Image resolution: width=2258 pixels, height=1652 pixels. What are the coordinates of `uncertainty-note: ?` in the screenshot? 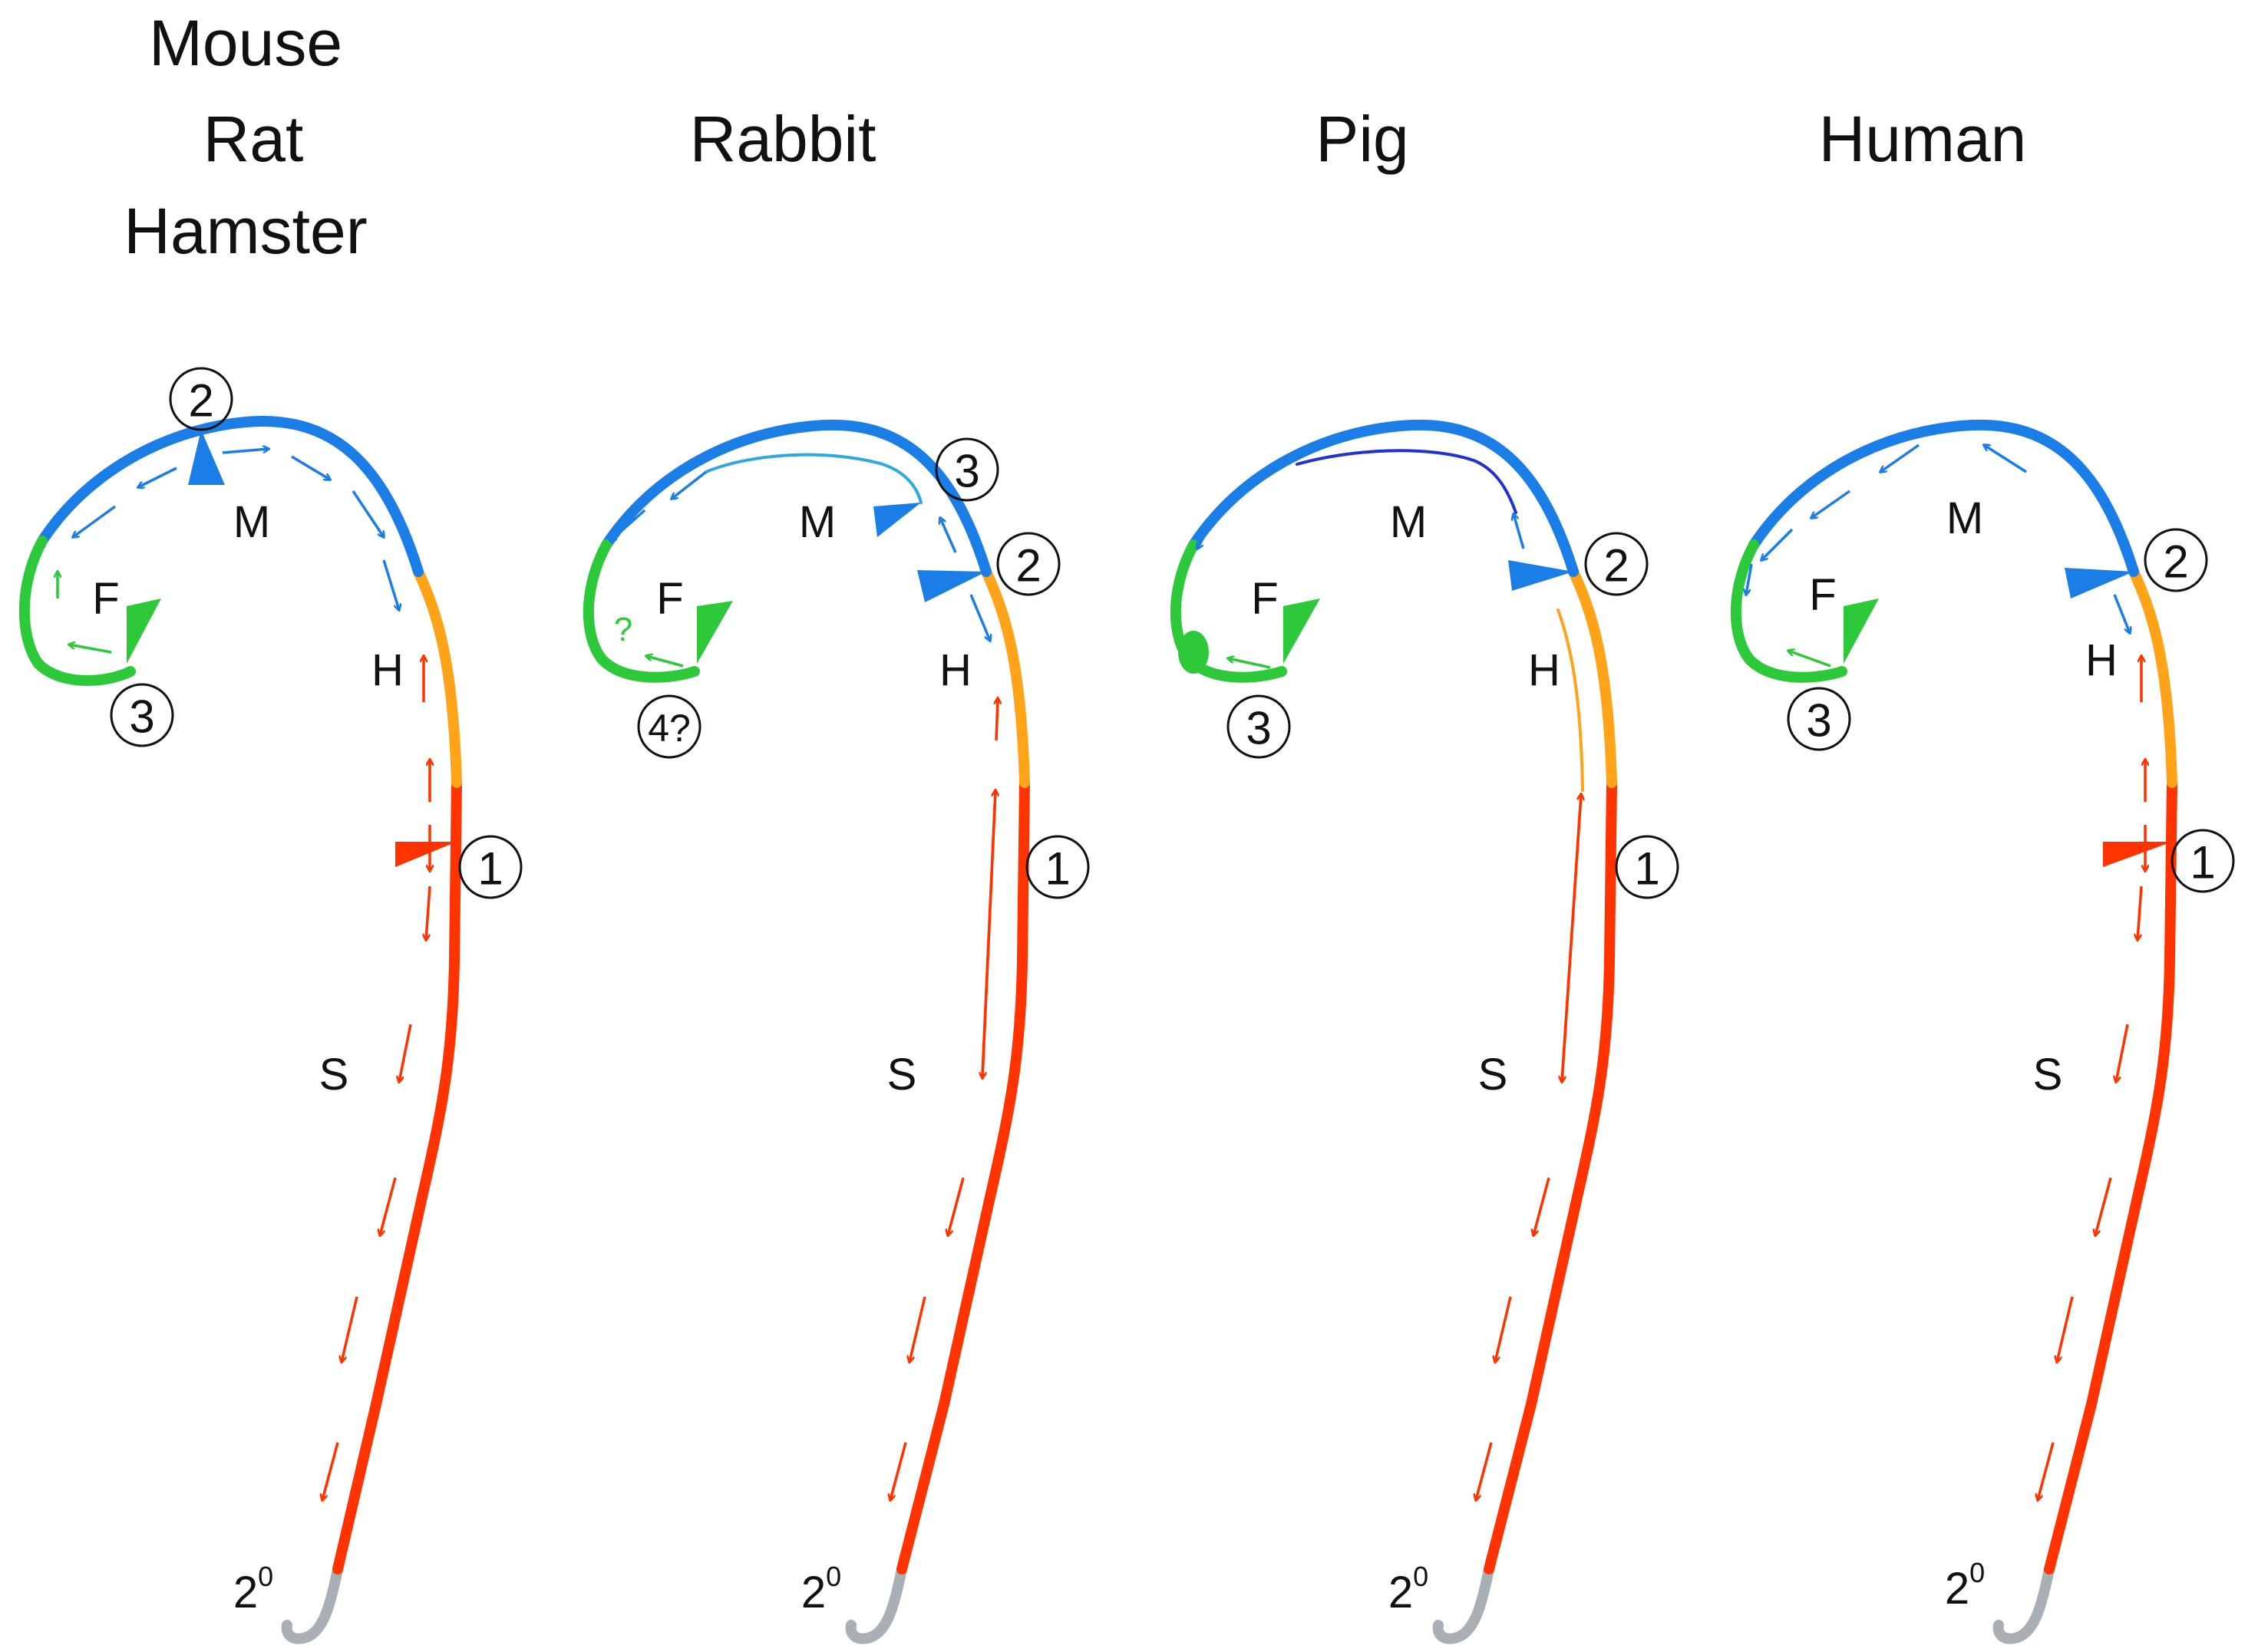 It's located at (623, 629).